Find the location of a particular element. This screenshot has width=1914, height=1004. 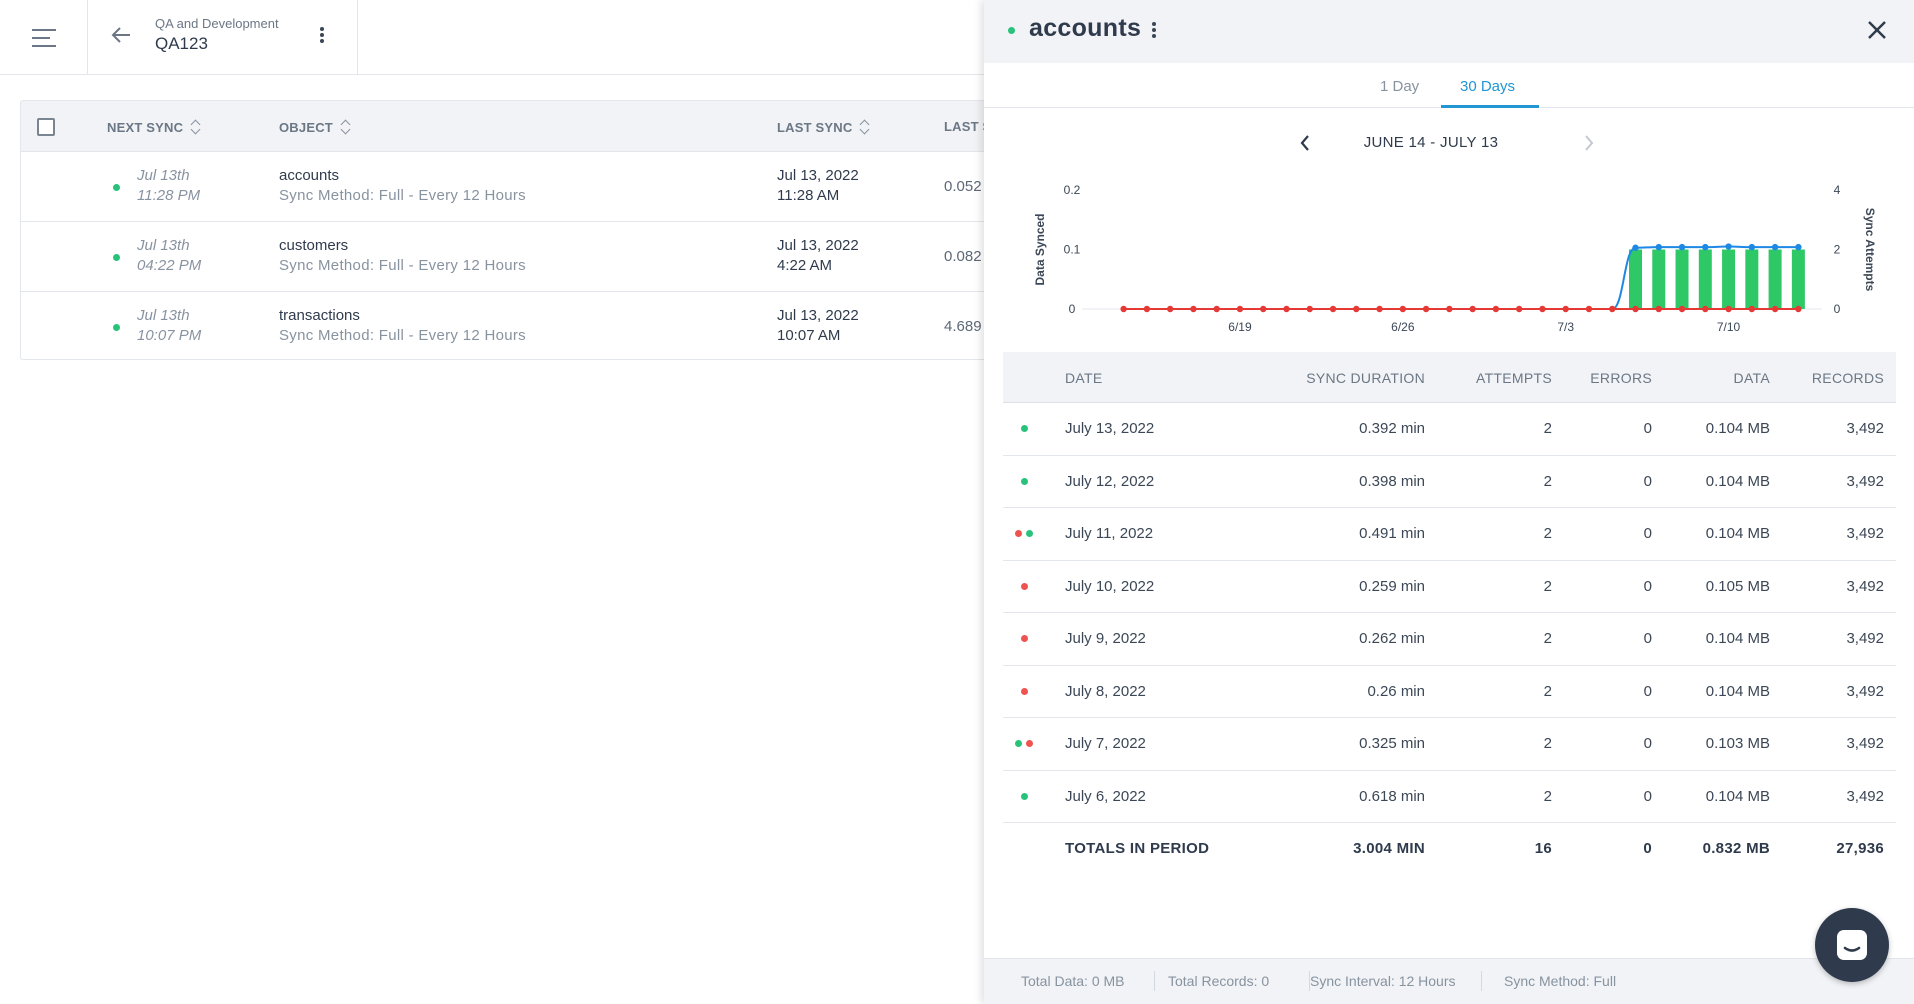

date-cell: July 12, 2022 is located at coordinates (1110, 481).